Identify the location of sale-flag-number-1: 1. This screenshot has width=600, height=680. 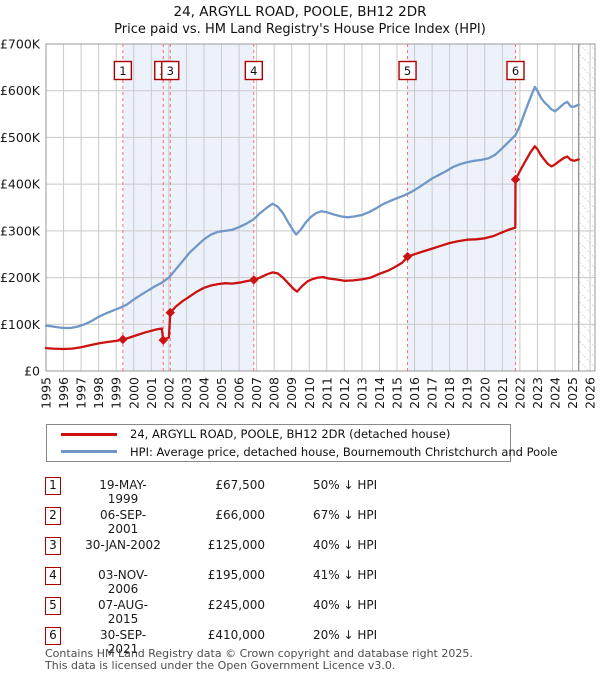
(122, 71).